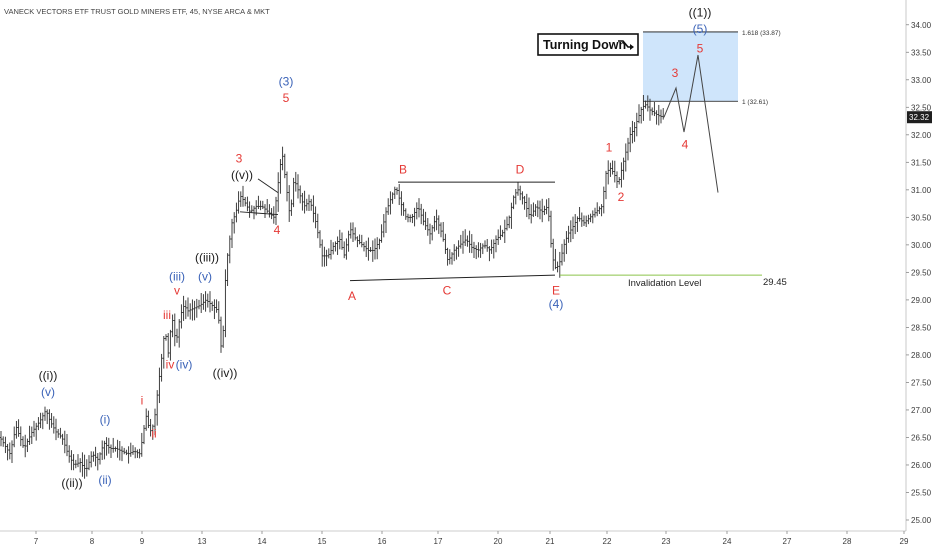 The image size is (932, 550). Describe the element at coordinates (921, 410) in the screenshot. I see `price-tick-label: 27.00` at that location.